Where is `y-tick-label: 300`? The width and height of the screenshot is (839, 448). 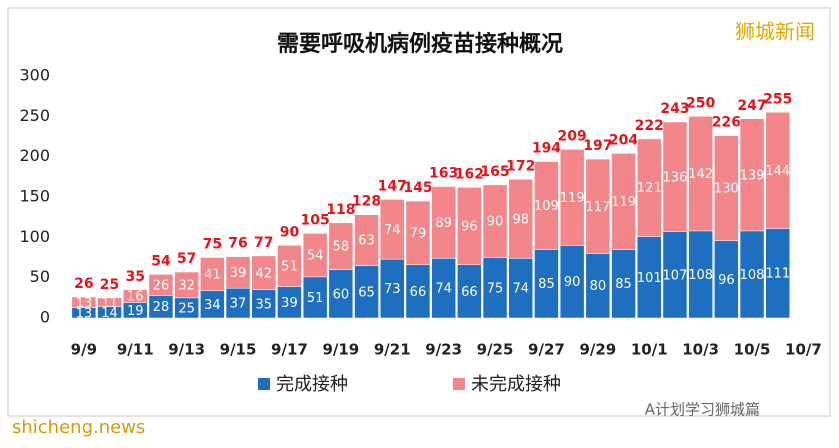 y-tick-label: 300 is located at coordinates (34, 75).